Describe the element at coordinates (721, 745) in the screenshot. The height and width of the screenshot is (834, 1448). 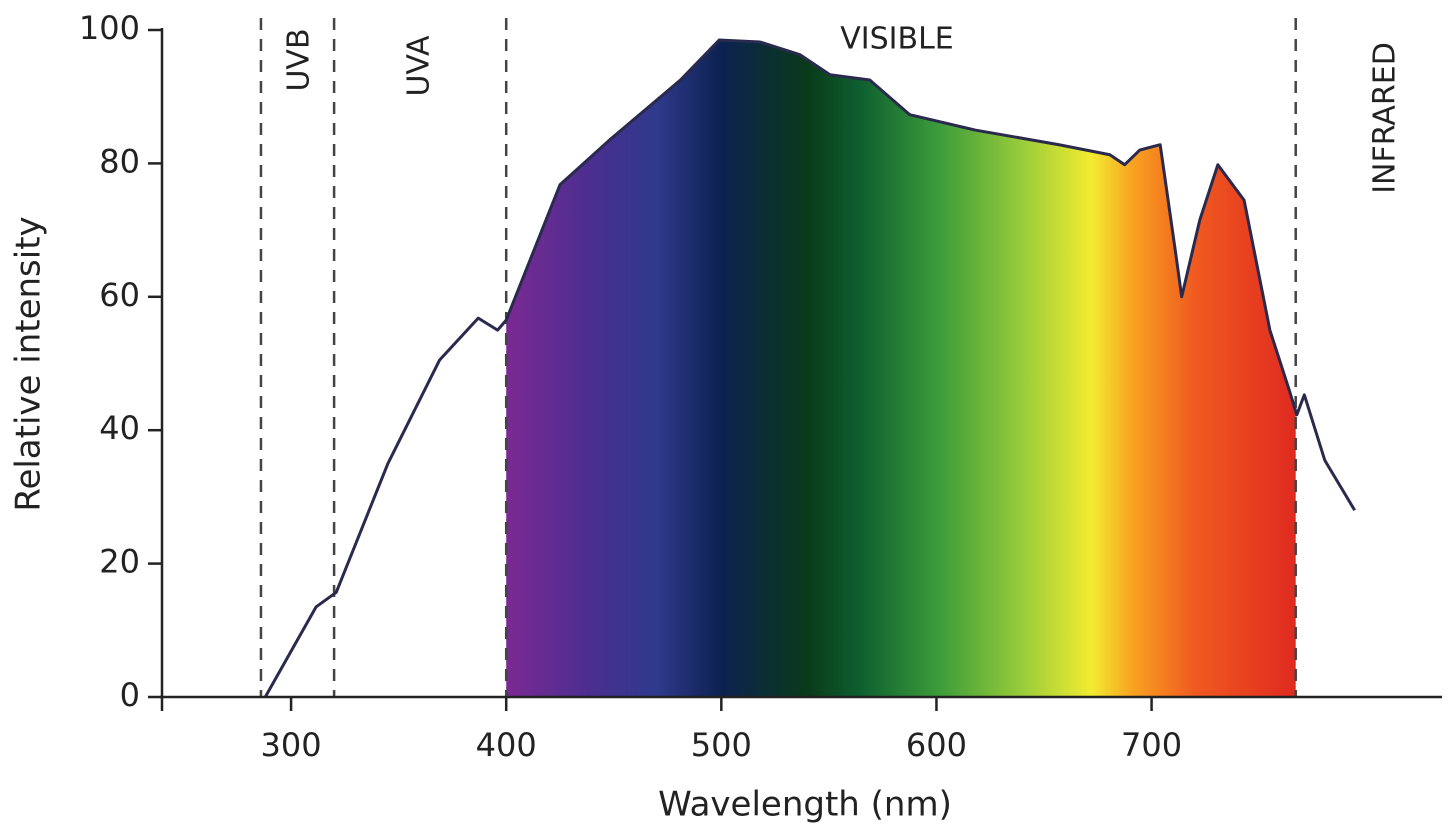
I see `x-tick-label: 500` at that location.